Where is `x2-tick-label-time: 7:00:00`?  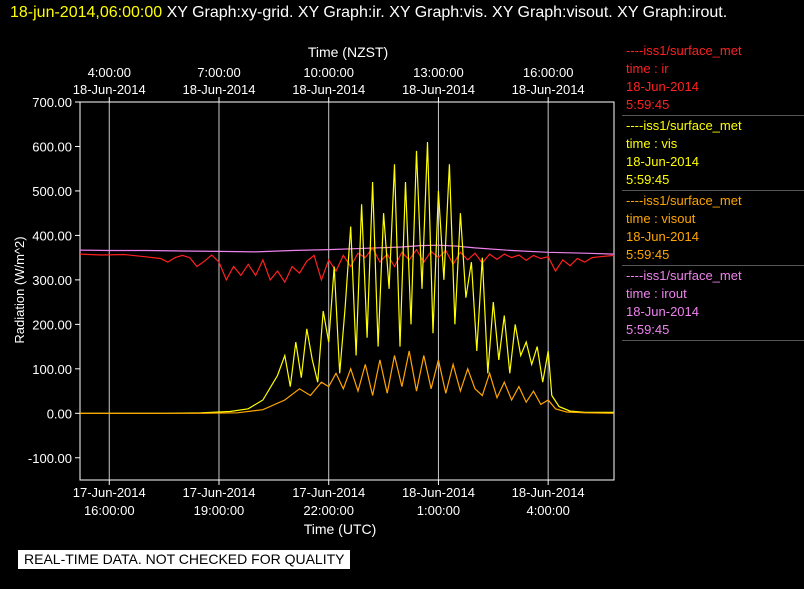
x2-tick-label-time: 7:00:00 is located at coordinates (218, 72).